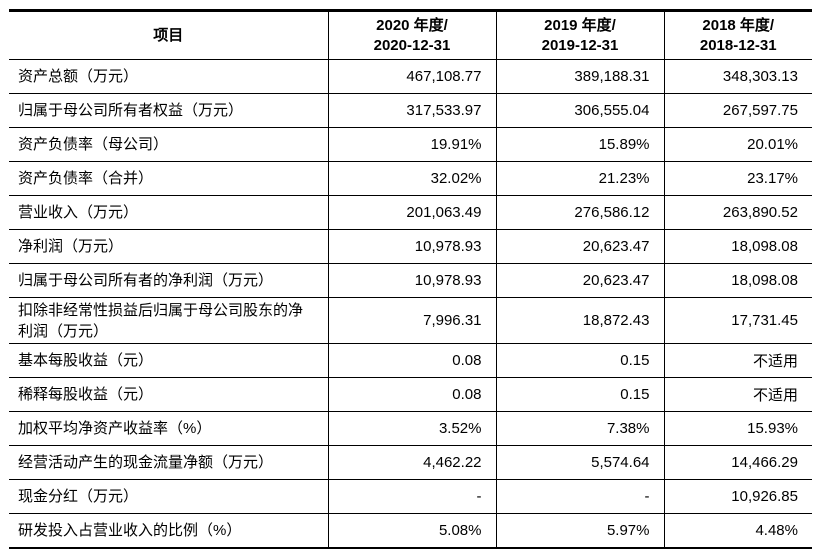 The height and width of the screenshot is (557, 833). I want to click on row-label: 资产负债率（合并）, so click(168, 178).